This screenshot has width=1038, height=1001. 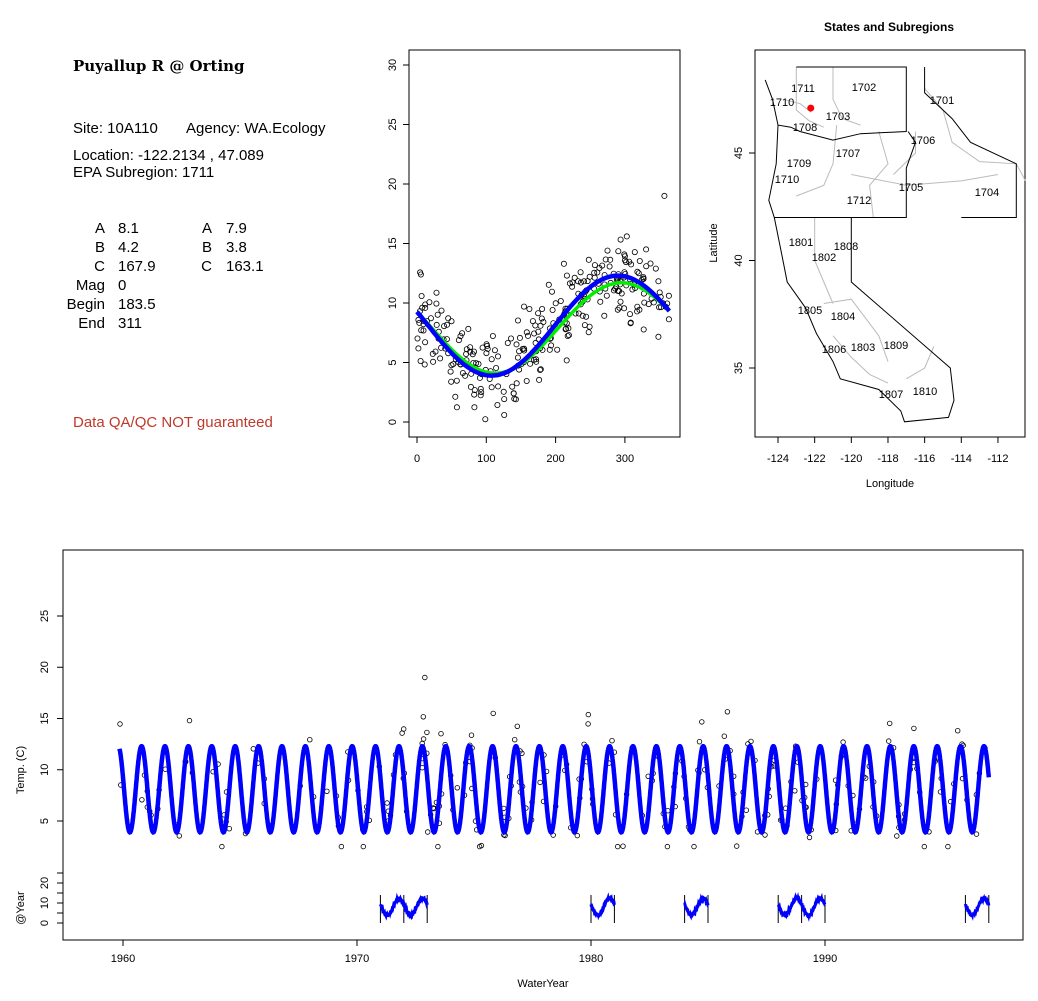 What do you see at coordinates (859, 201) in the screenshot?
I see `subregion-label: 1712` at bounding box center [859, 201].